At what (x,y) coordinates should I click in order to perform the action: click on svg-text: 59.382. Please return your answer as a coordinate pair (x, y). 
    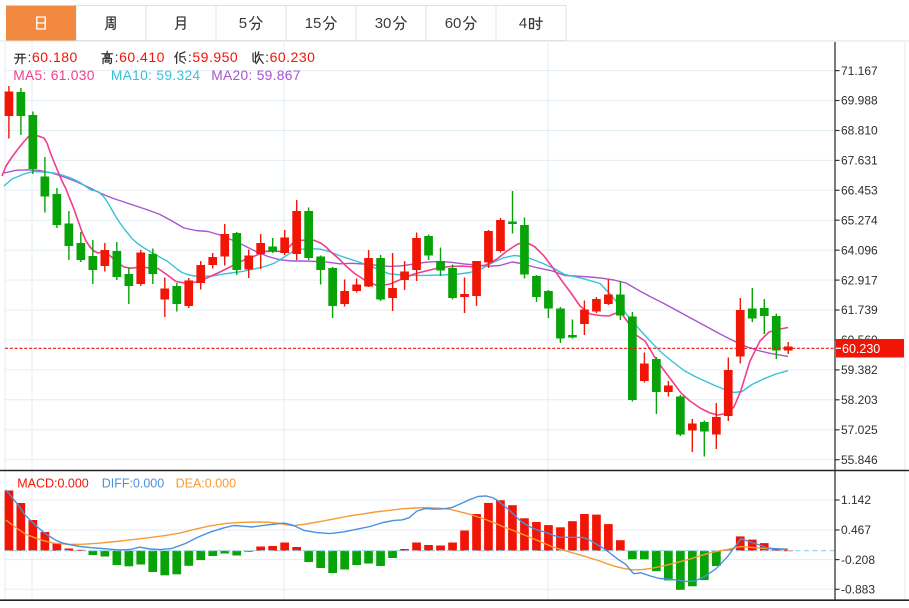
    Looking at the image, I should click on (859, 370).